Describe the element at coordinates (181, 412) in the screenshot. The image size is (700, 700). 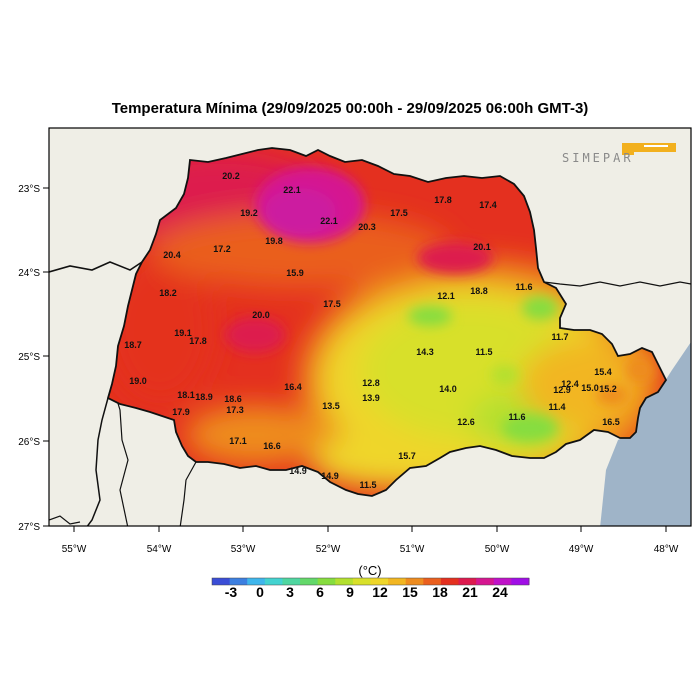
I see `station-value: 17.9` at that location.